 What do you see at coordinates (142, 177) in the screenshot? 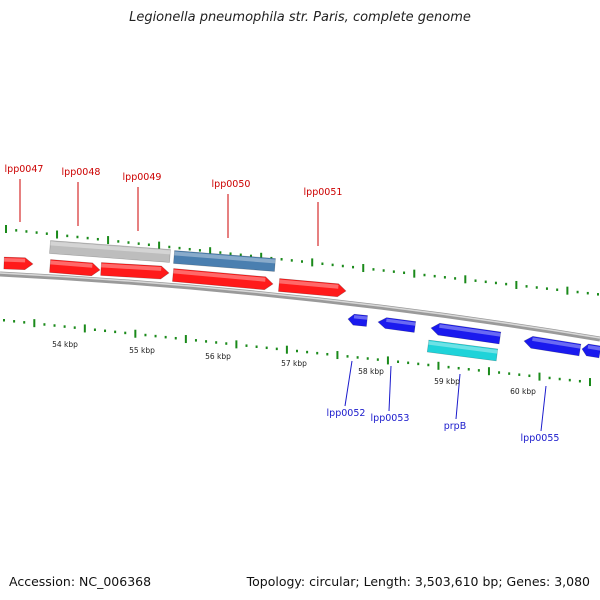
I see `gene-label-lpp0049: lpp0049` at bounding box center [142, 177].